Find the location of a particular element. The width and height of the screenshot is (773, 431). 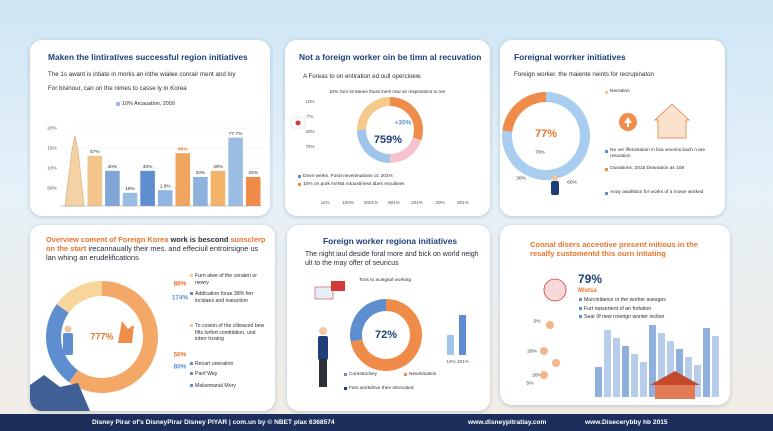

label: 75% is located at coordinates (309, 146).